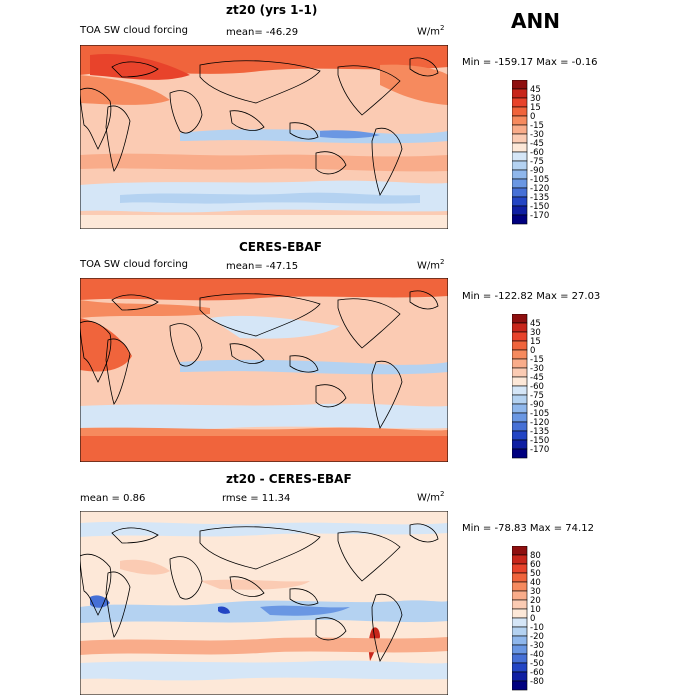 This screenshot has width=700, height=700. Describe the element at coordinates (535, 574) in the screenshot. I see `colorbar-tick-label: 50` at that location.